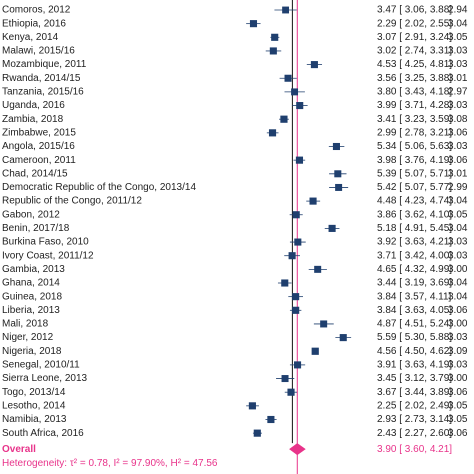 The height and width of the screenshot is (474, 474). I want to click on study-label: Zambia, 2018, so click(33, 119).